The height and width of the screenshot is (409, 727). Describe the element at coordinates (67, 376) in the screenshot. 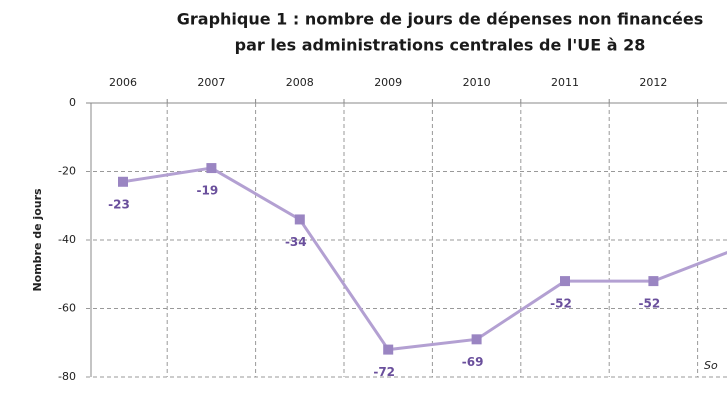

I see `y-tick-label: -80` at that location.